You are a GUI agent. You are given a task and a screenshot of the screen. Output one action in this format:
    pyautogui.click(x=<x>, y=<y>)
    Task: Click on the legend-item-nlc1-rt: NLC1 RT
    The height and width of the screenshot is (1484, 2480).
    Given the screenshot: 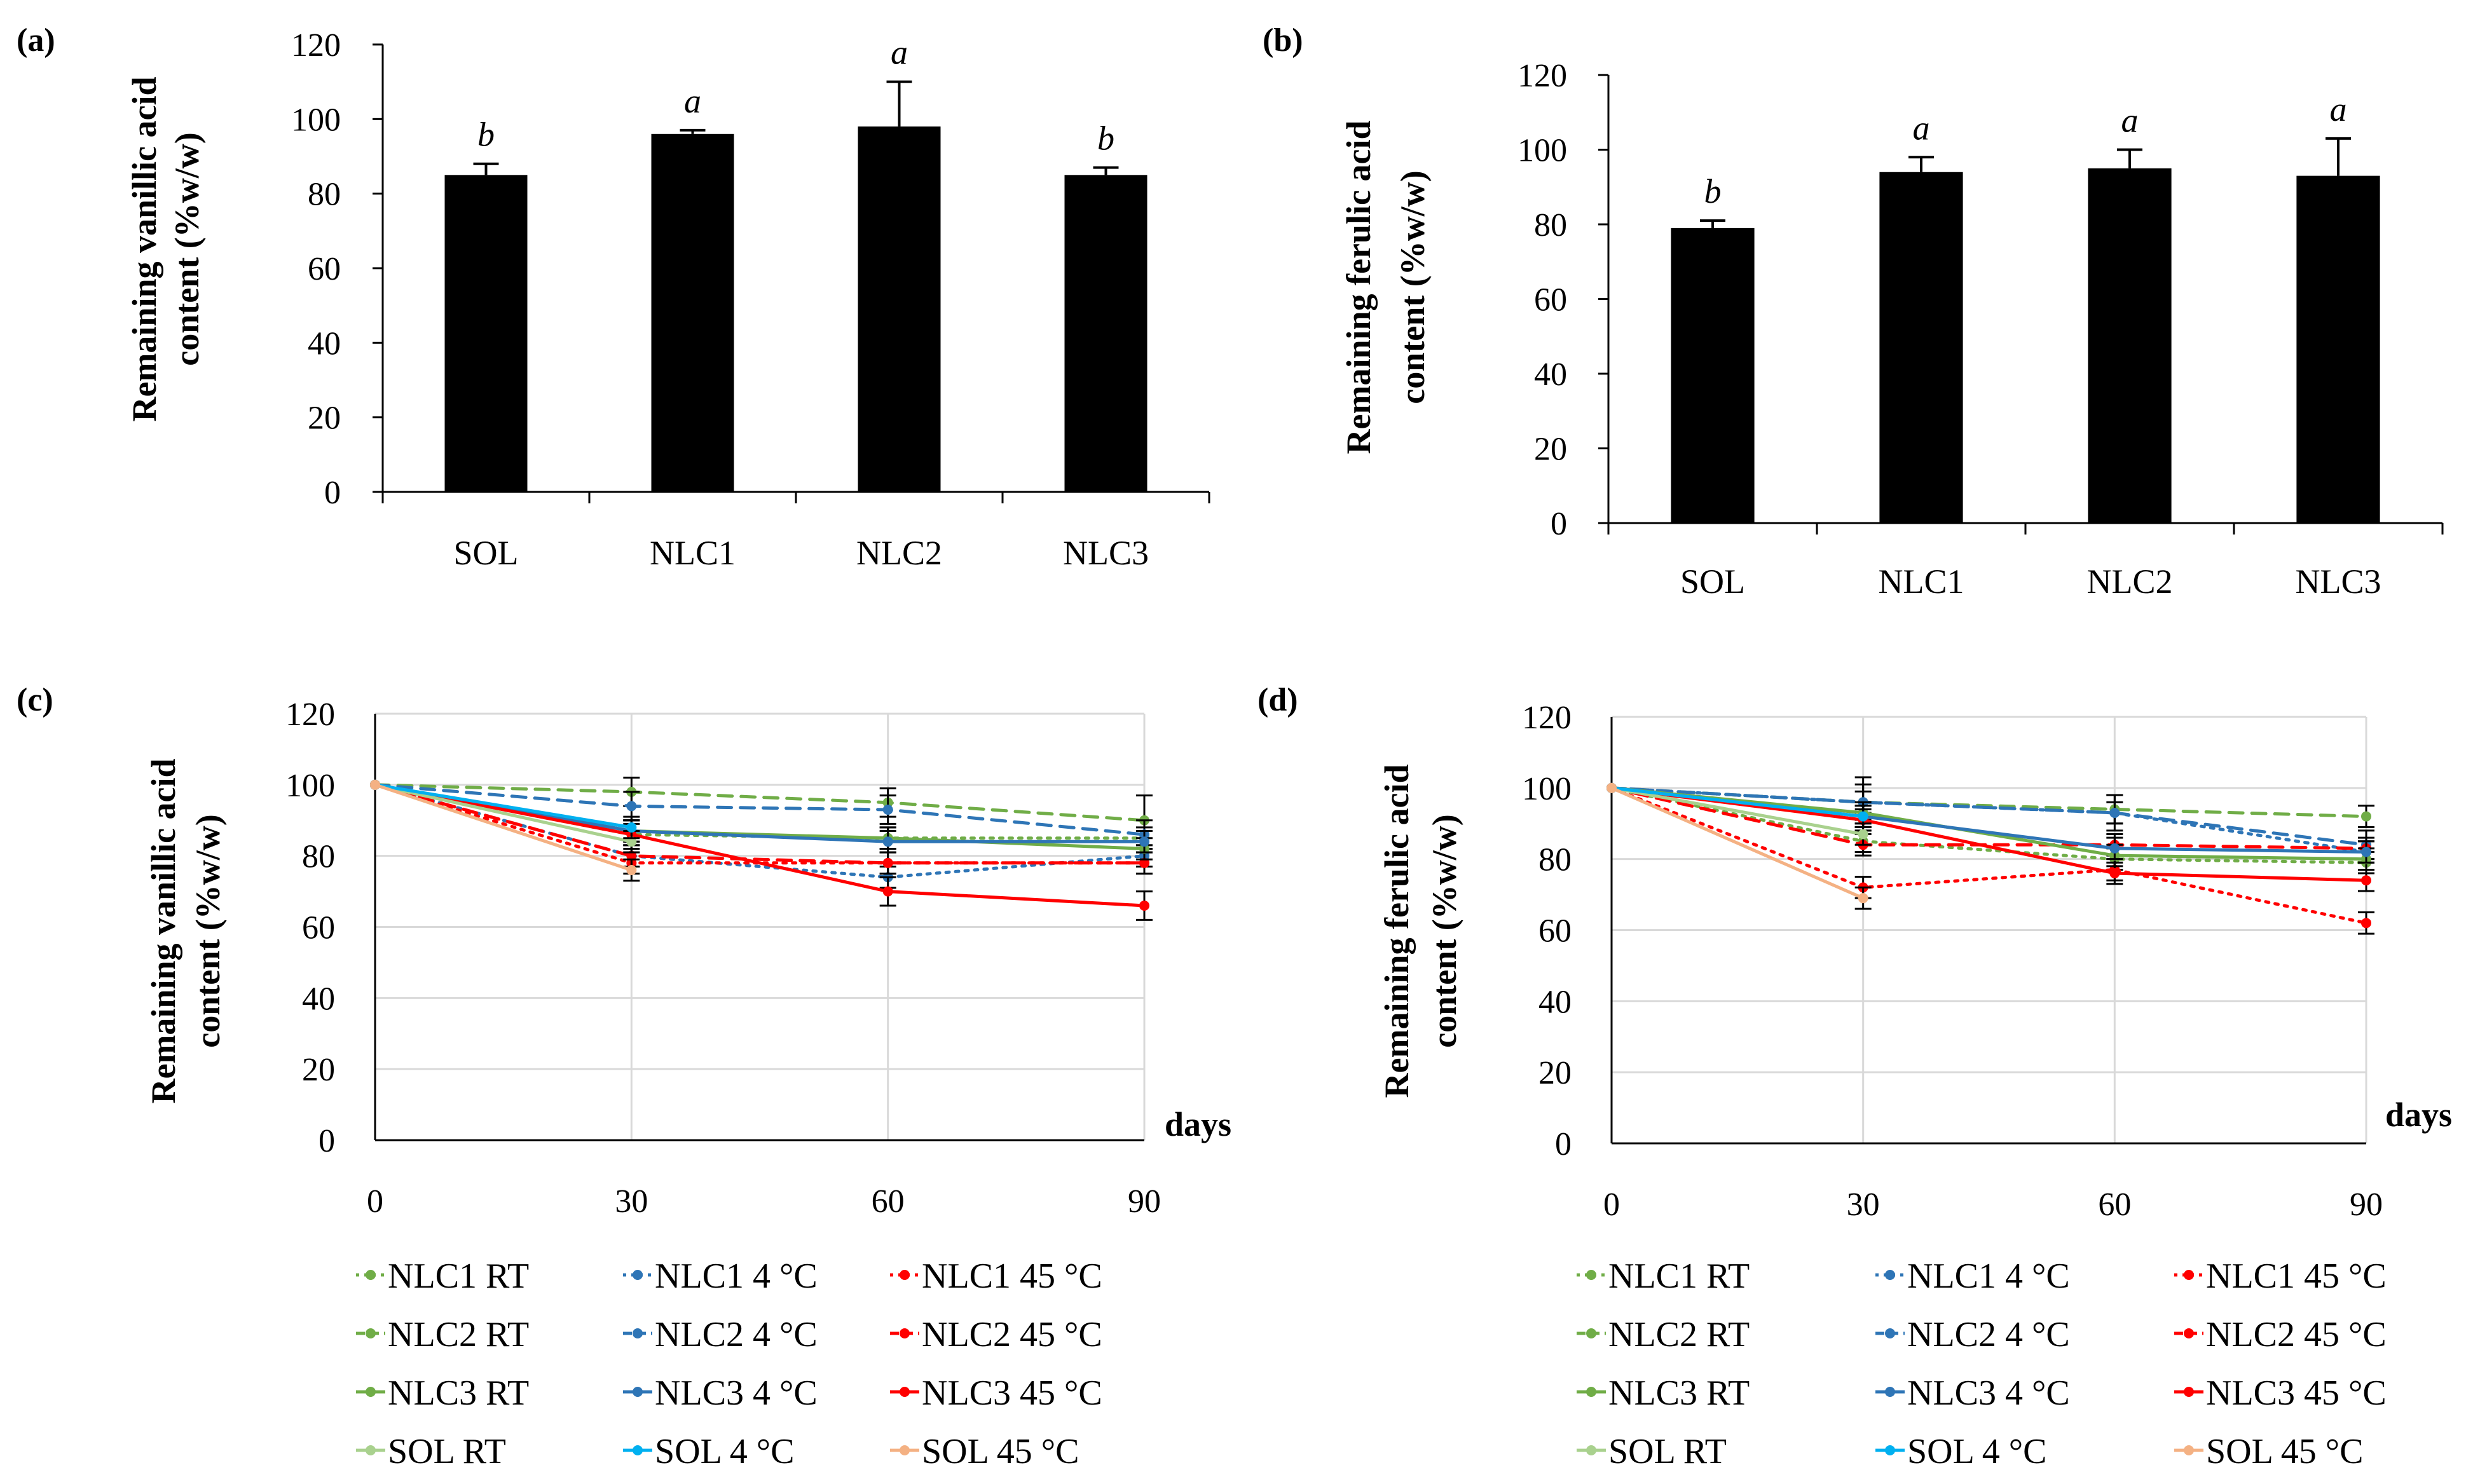 What is the action you would take?
    pyautogui.click(x=1663, y=1276)
    